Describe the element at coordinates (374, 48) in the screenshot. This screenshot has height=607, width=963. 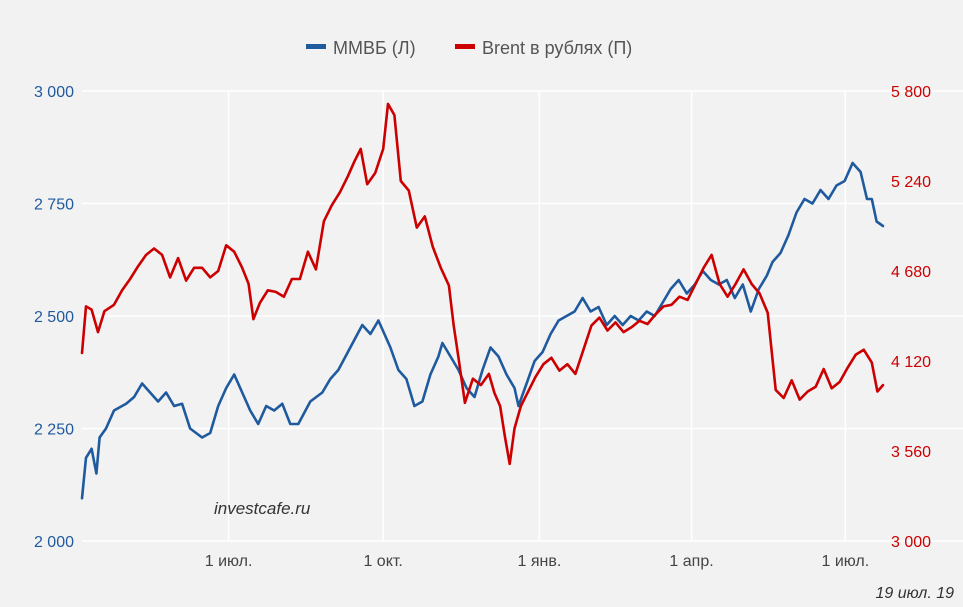
I see `legend-label-mmvb: ММВБ (Л)` at that location.